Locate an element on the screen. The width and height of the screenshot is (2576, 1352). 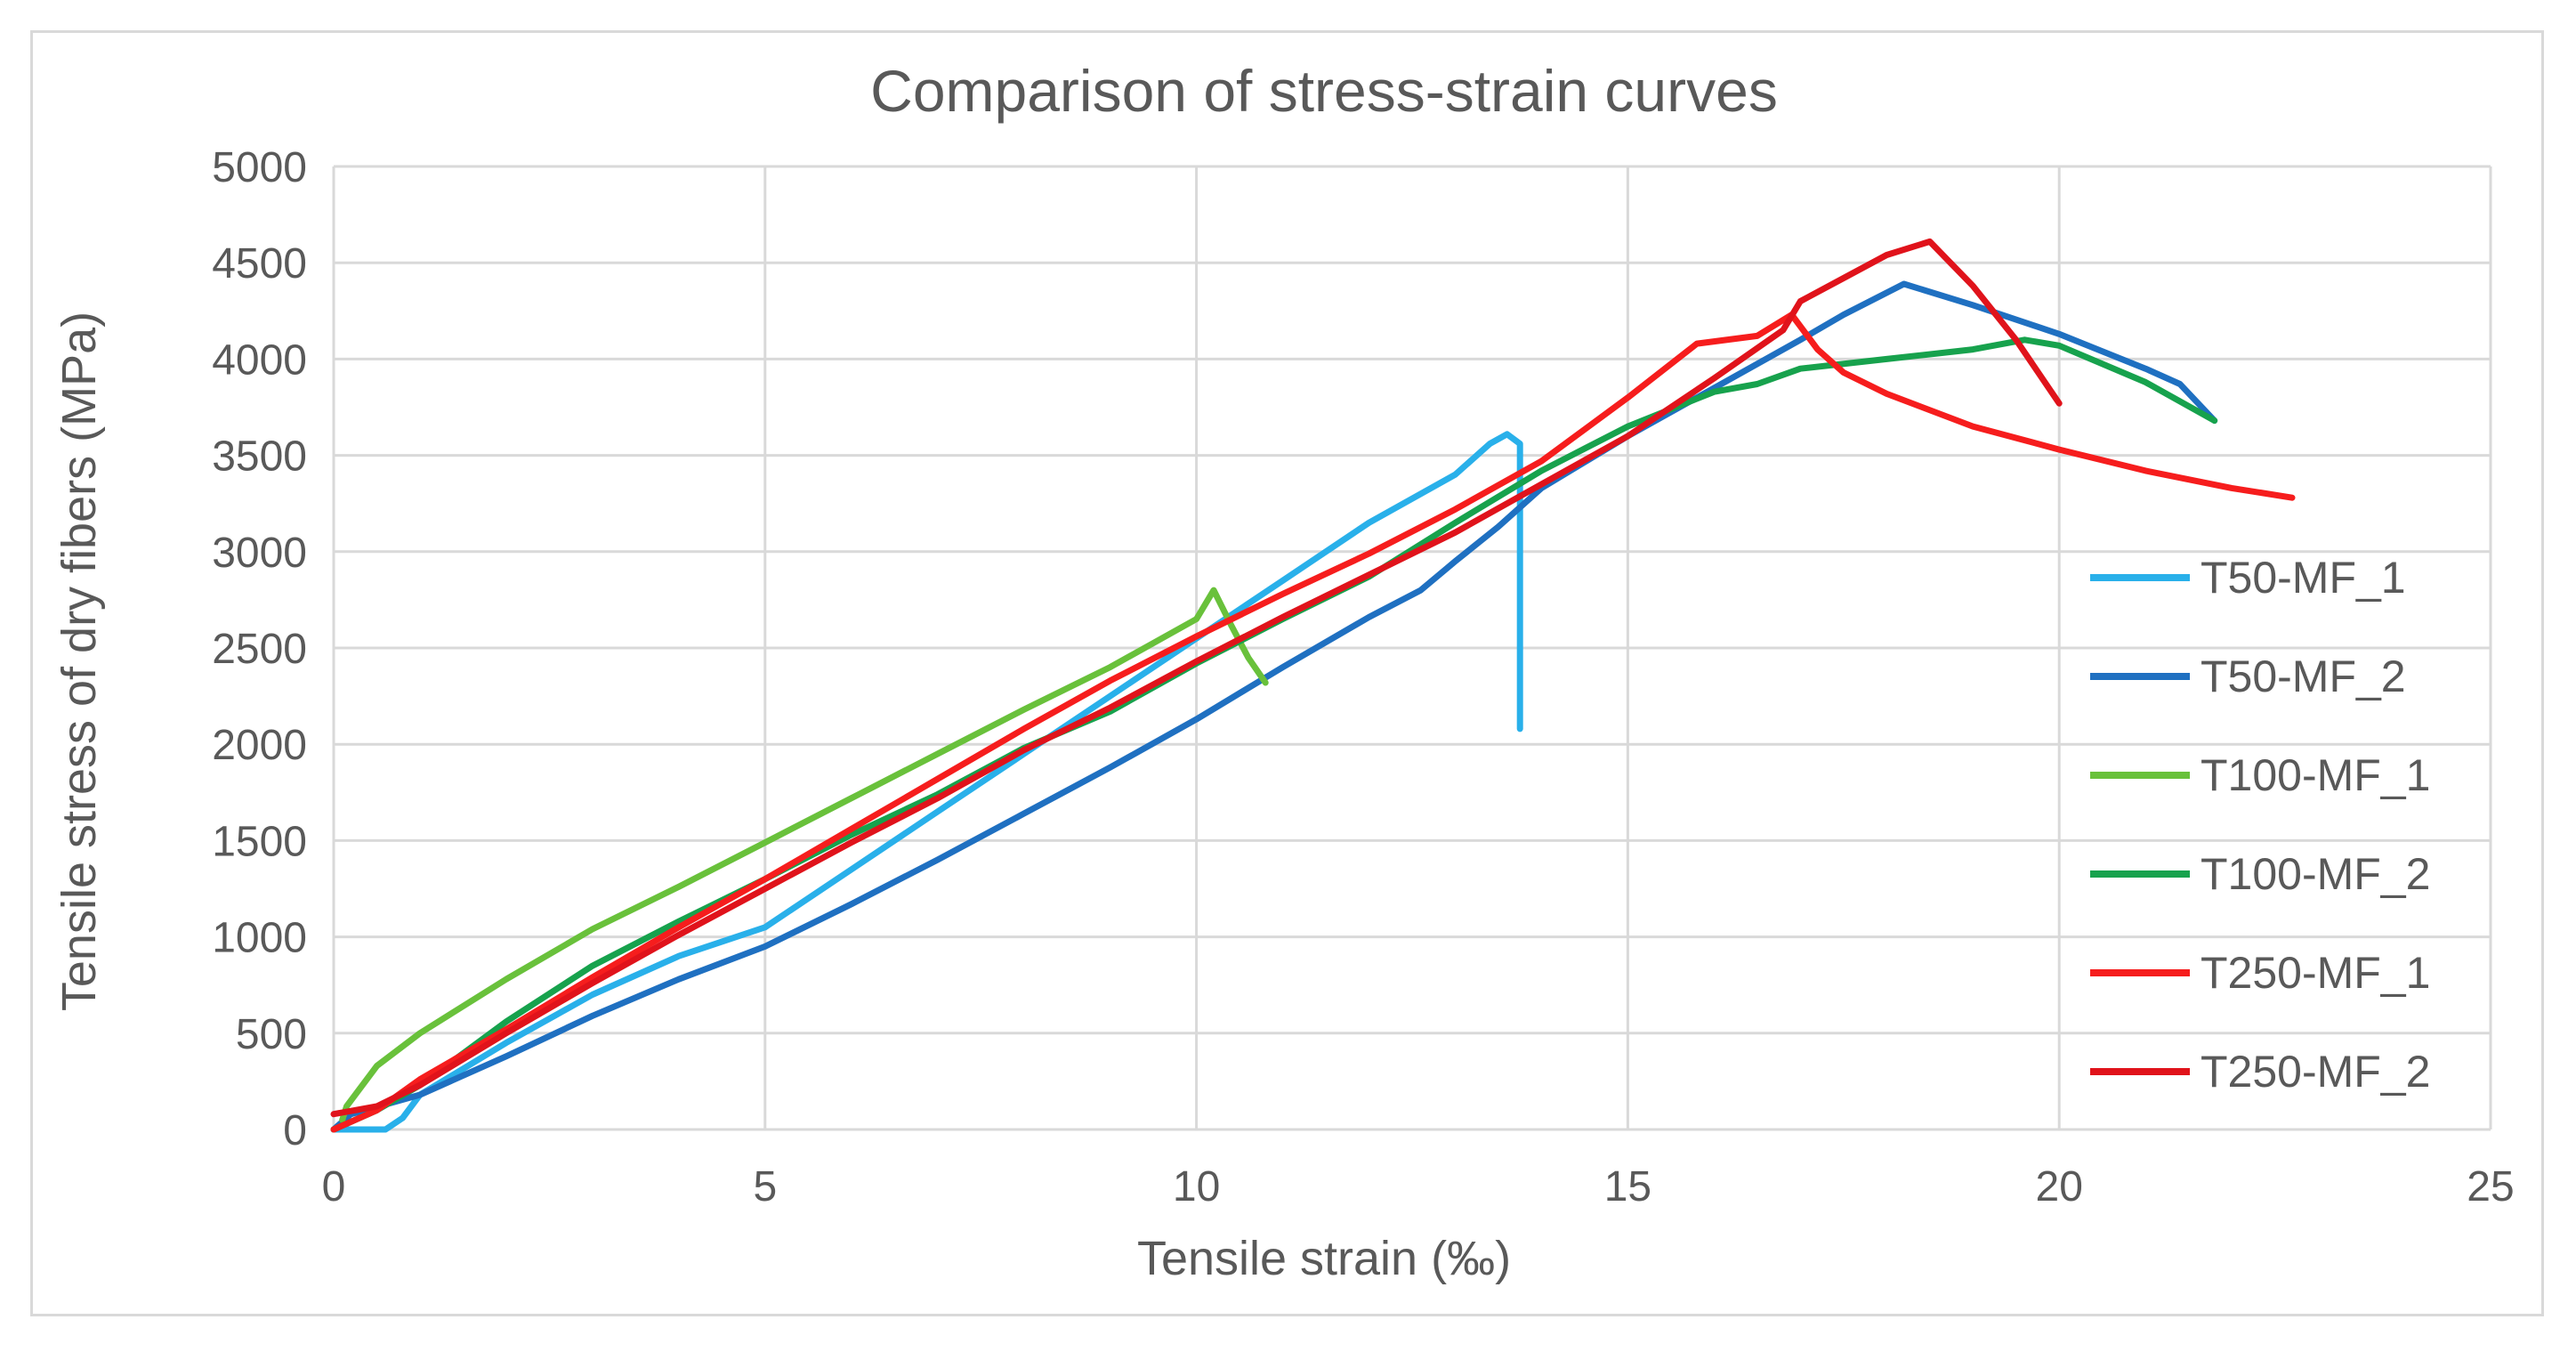
legend-item: T250-MF_1 is located at coordinates (2260, 973).